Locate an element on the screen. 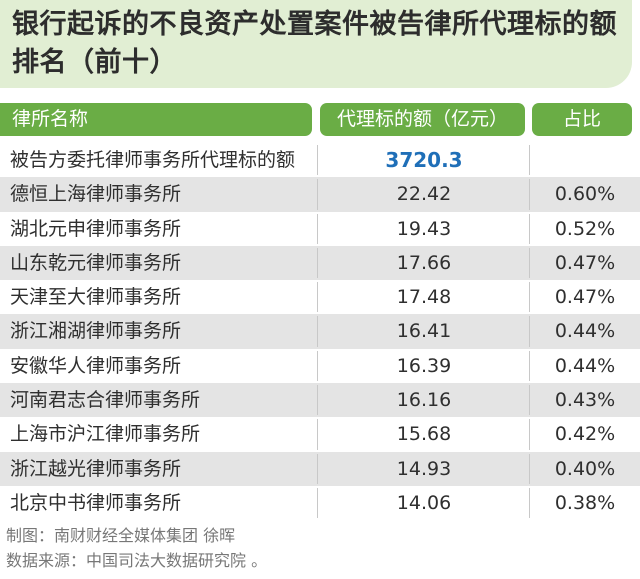 The image size is (640, 579). table-row: 山东乾元律师事务所 17.66 0.47% is located at coordinates (320, 263).